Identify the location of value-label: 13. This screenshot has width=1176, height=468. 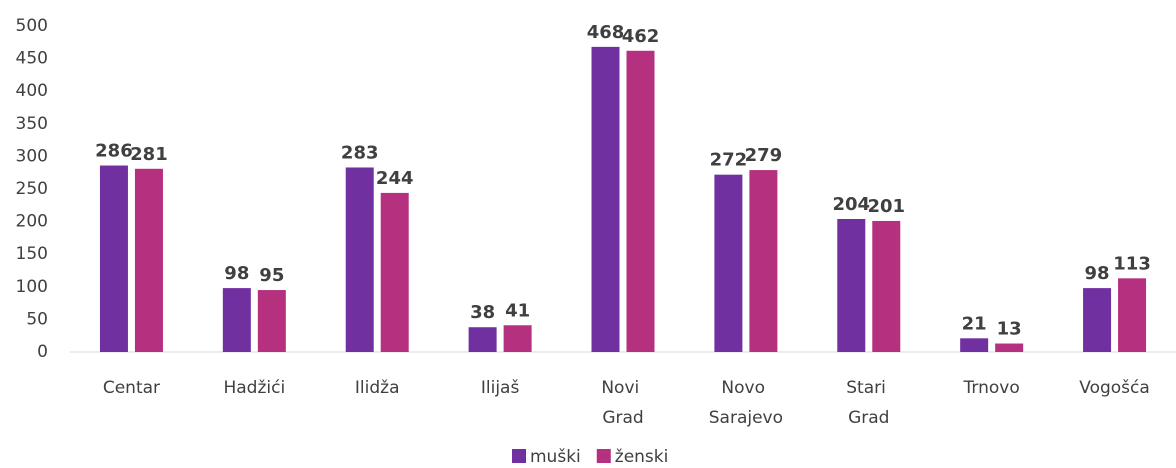
(1009, 329).